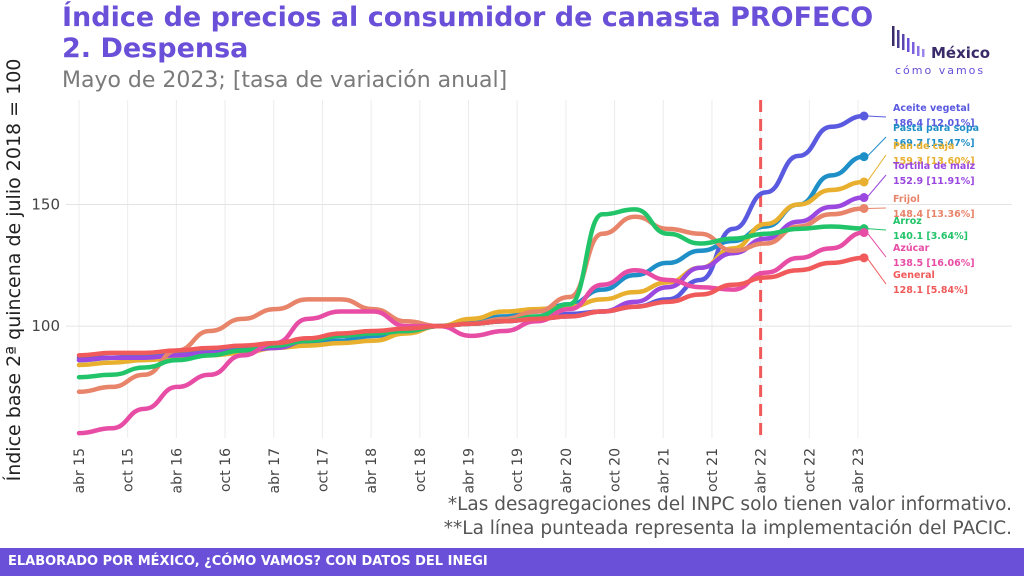 The width and height of the screenshot is (1024, 576). I want to click on series-value-label: 169.7 [15.47%], so click(934, 143).